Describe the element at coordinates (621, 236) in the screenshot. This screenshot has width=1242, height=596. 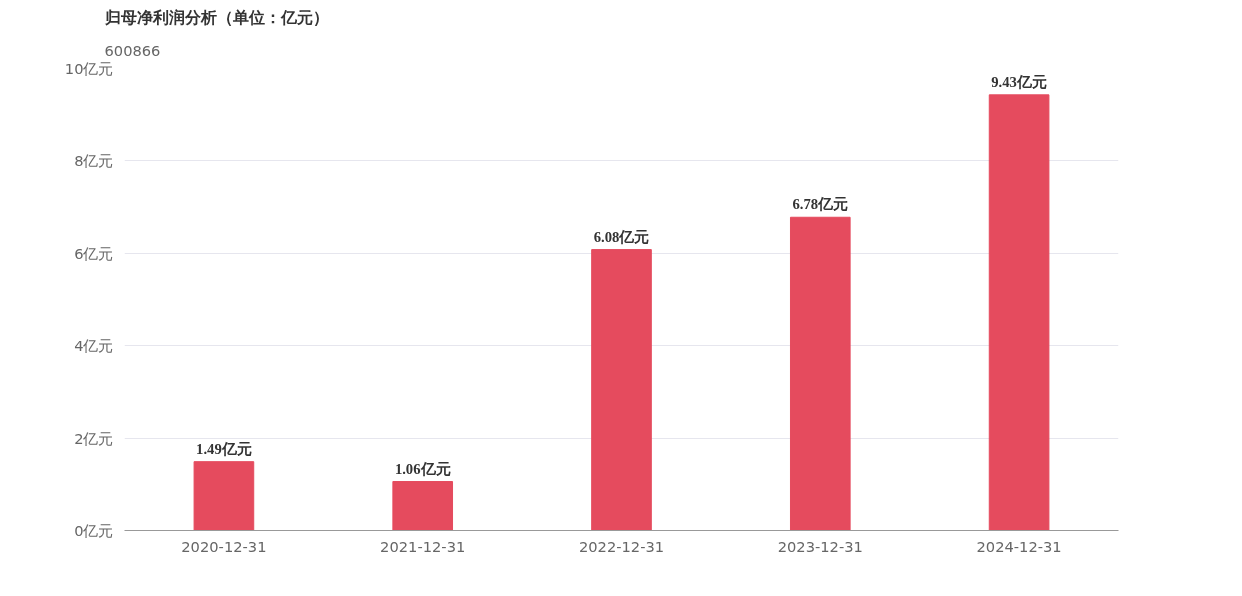
I see `data-label: 6.08亿元` at that location.